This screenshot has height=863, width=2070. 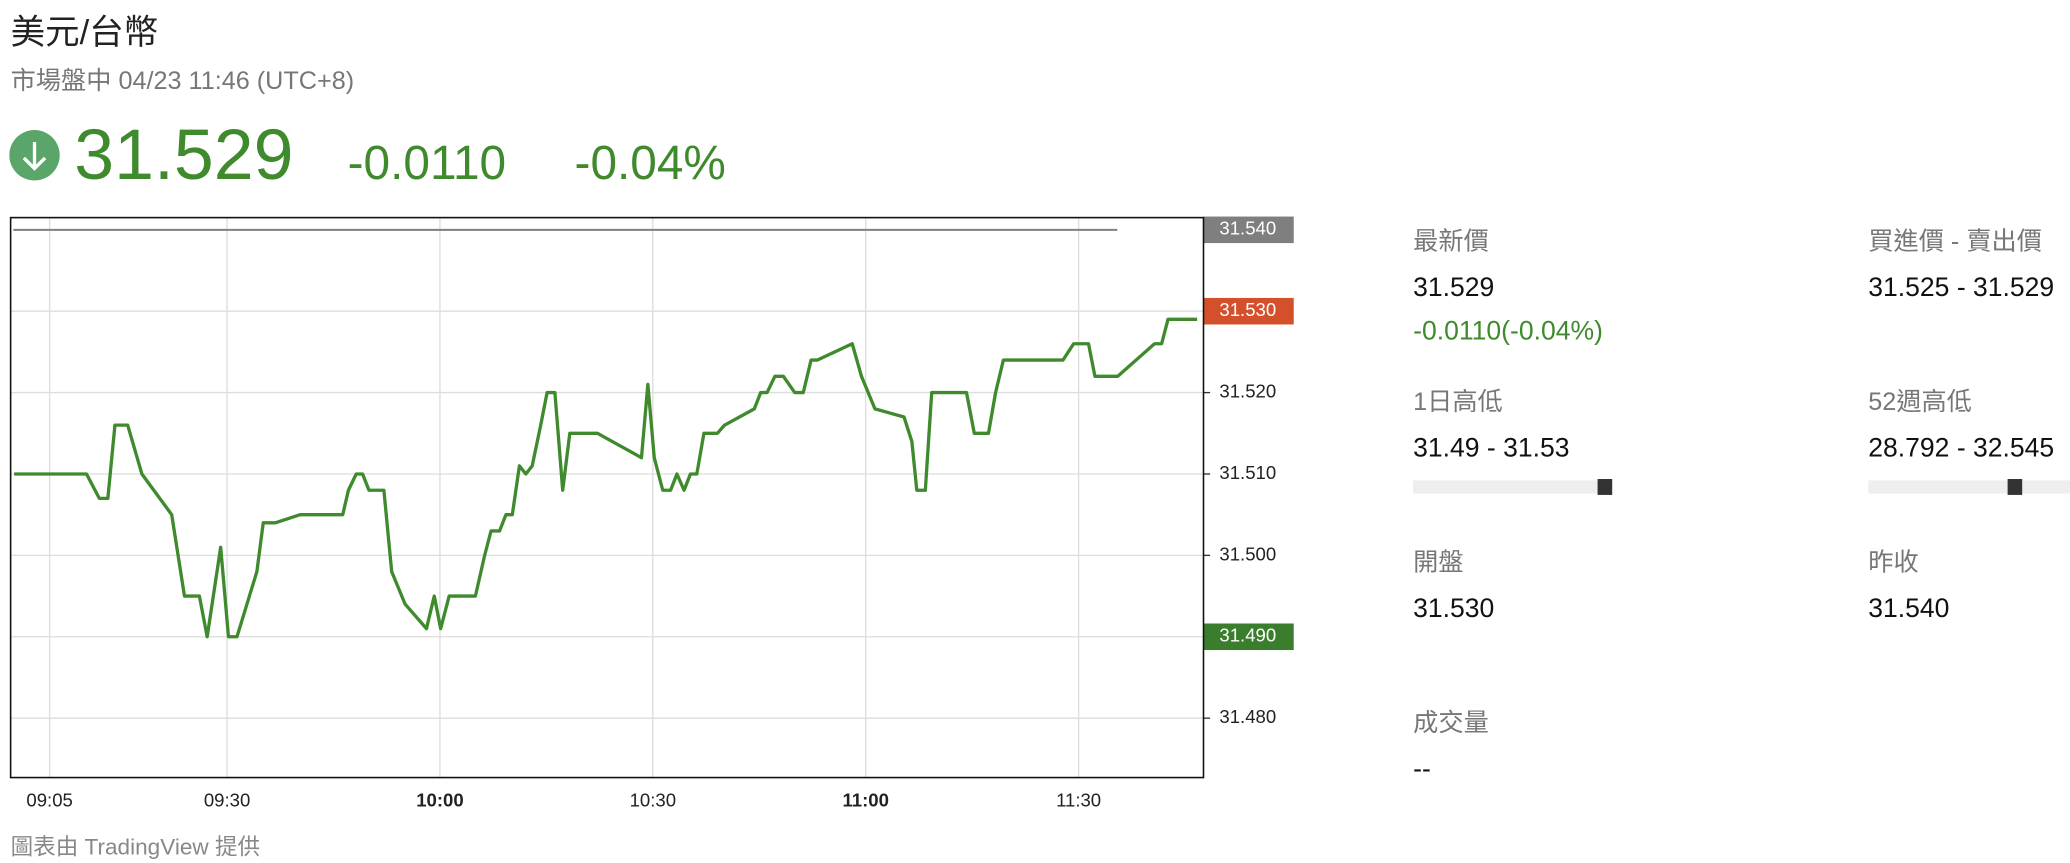 What do you see at coordinates (1491, 448) in the screenshot?
I see `stat-value: 31.49 - 31.53` at bounding box center [1491, 448].